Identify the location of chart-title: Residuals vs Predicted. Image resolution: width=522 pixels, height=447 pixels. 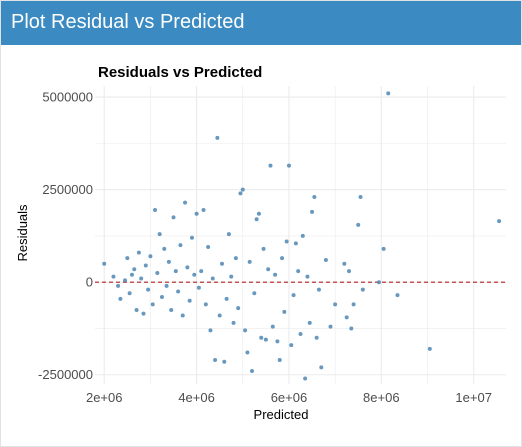
(180, 72).